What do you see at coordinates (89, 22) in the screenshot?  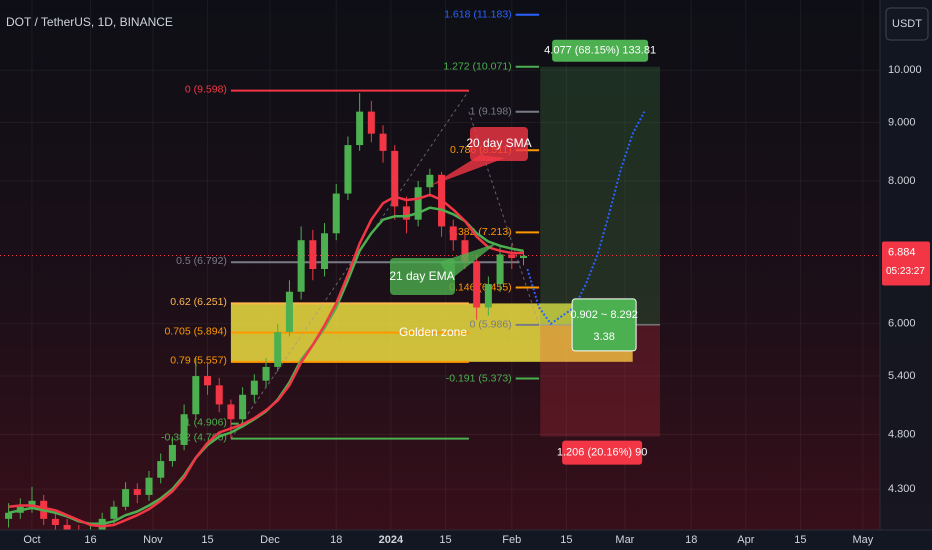 I see `chart-title: DOT / TetherUS, 1D, BINANCE` at bounding box center [89, 22].